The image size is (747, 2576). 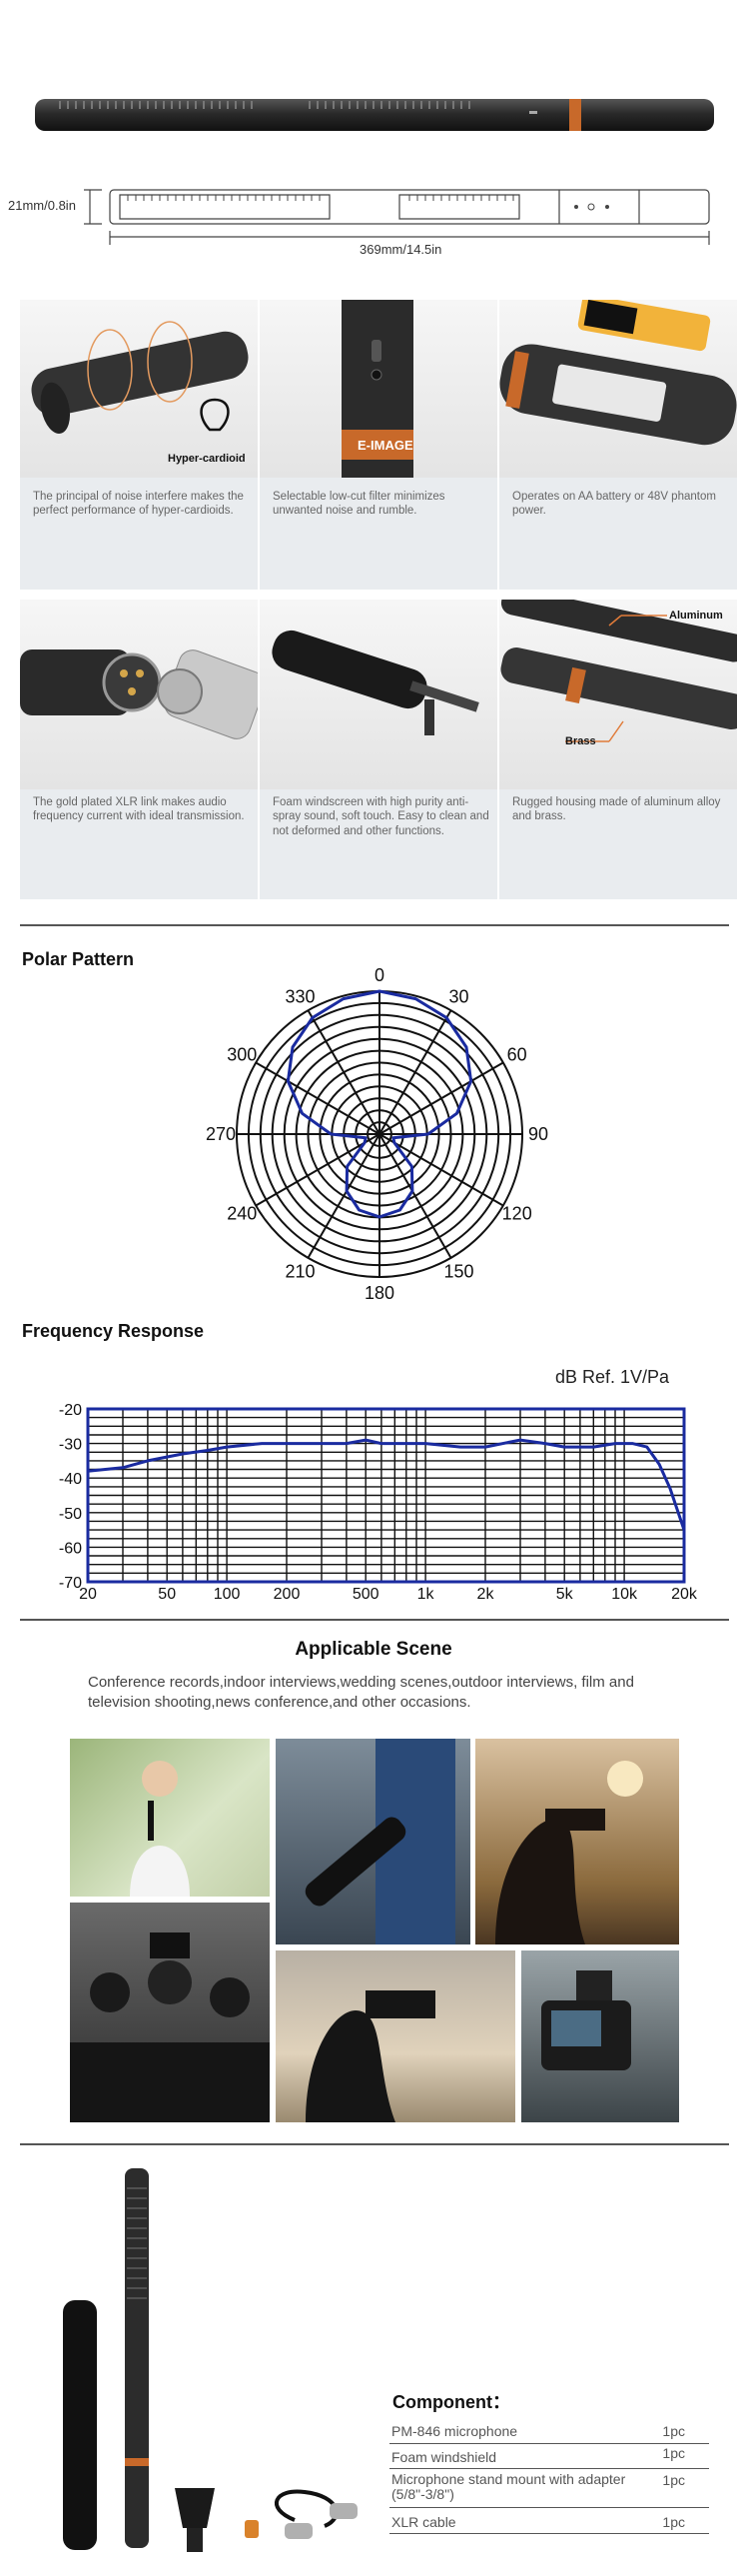 What do you see at coordinates (227, 1592) in the screenshot?
I see `freq-x-tick: 100` at bounding box center [227, 1592].